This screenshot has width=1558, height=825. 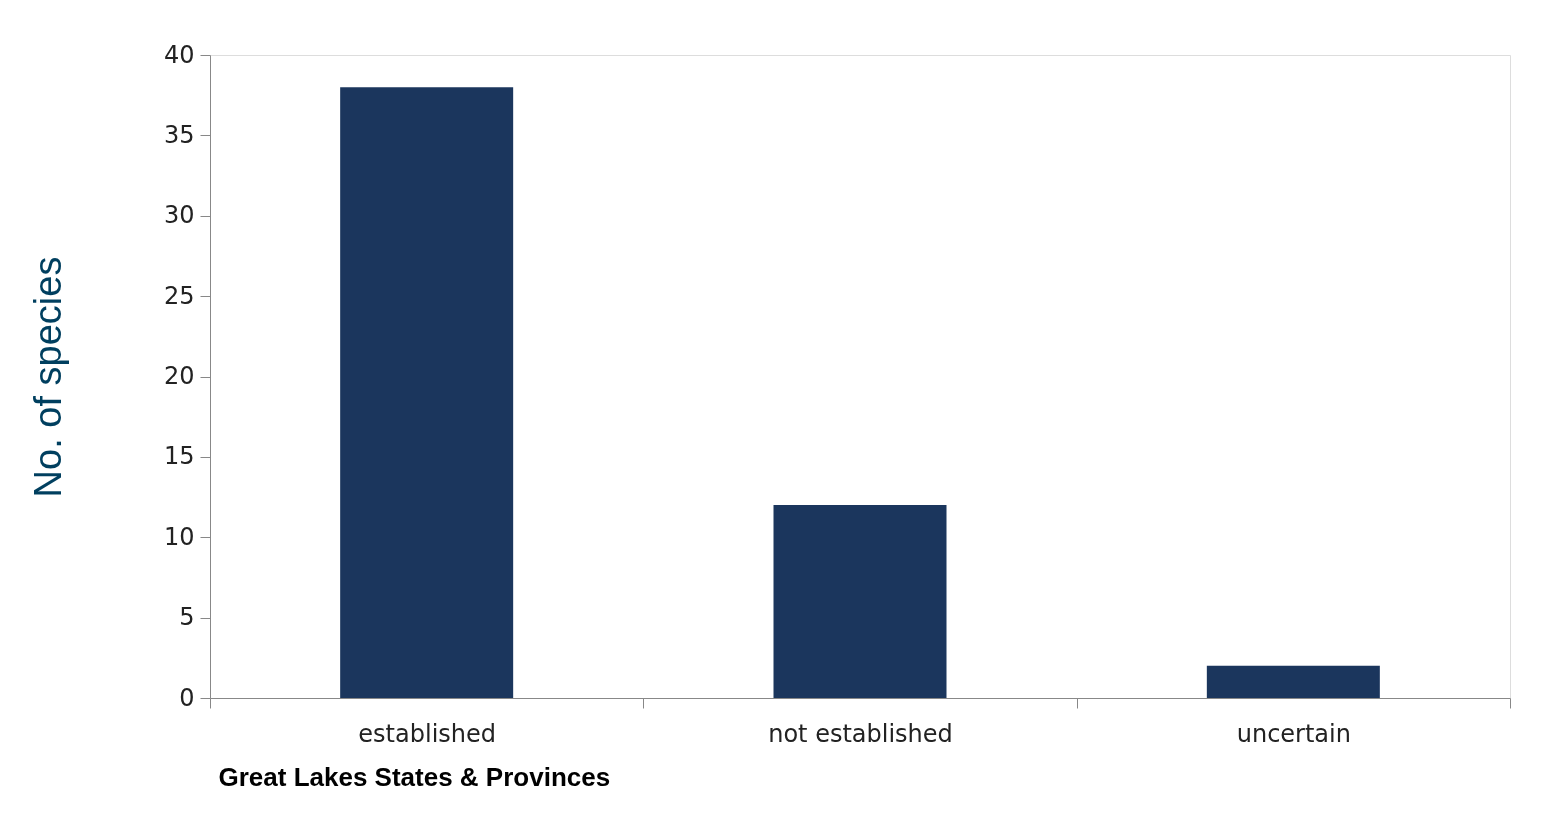 I want to click on y-tick-label: 40, so click(x=179, y=54).